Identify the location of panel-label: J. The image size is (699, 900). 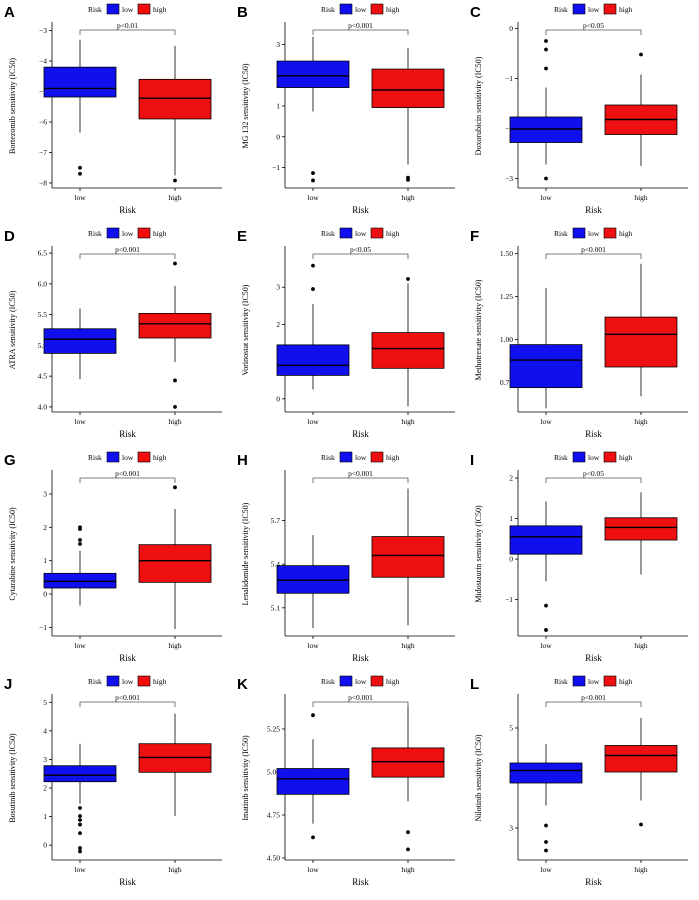
(8, 684).